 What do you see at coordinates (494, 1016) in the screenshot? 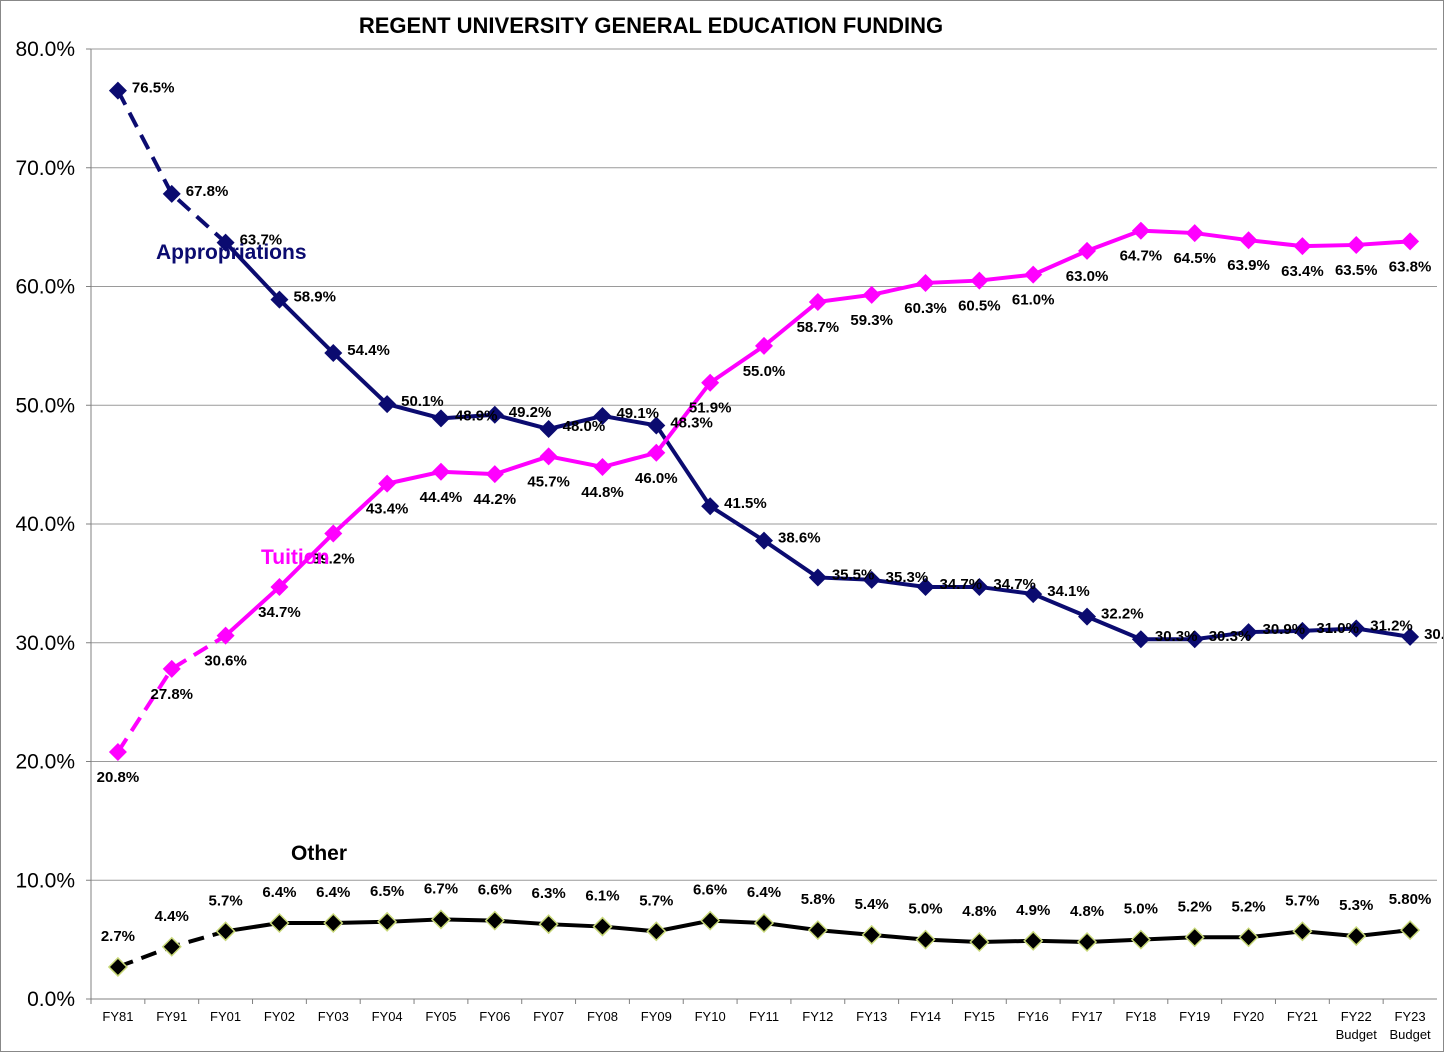
I see `x-tick-label: FY06` at bounding box center [494, 1016].